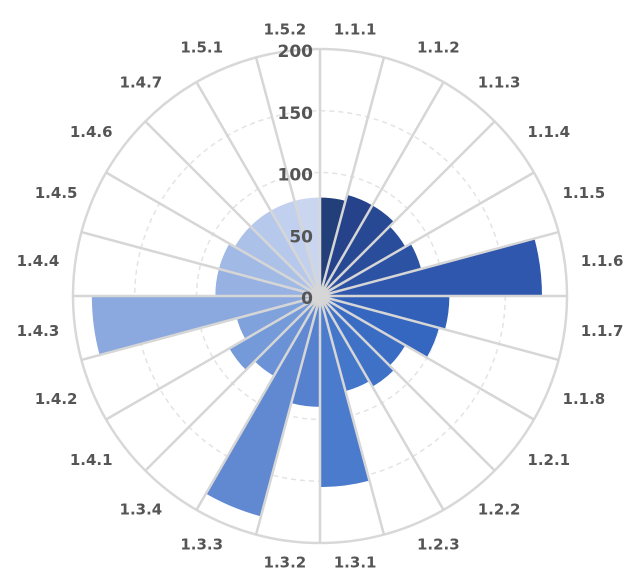  What do you see at coordinates (301, 237) in the screenshot?
I see `r-tick-50: 50` at bounding box center [301, 237].